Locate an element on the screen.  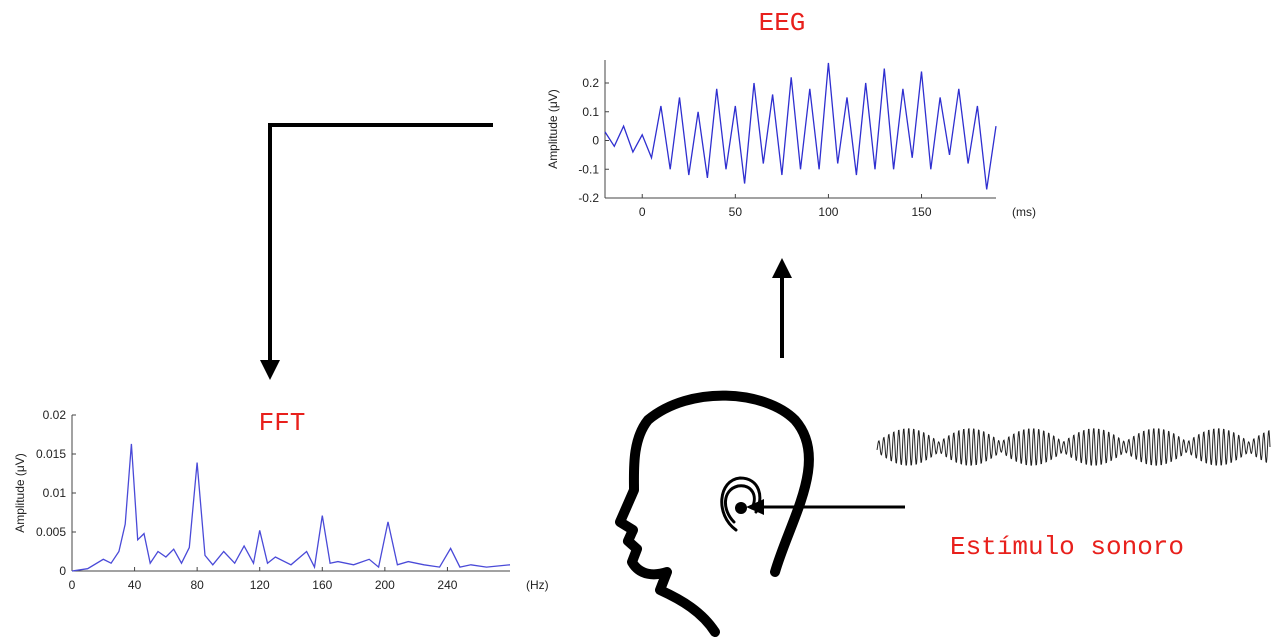
head is located at coordinates (714, 513).